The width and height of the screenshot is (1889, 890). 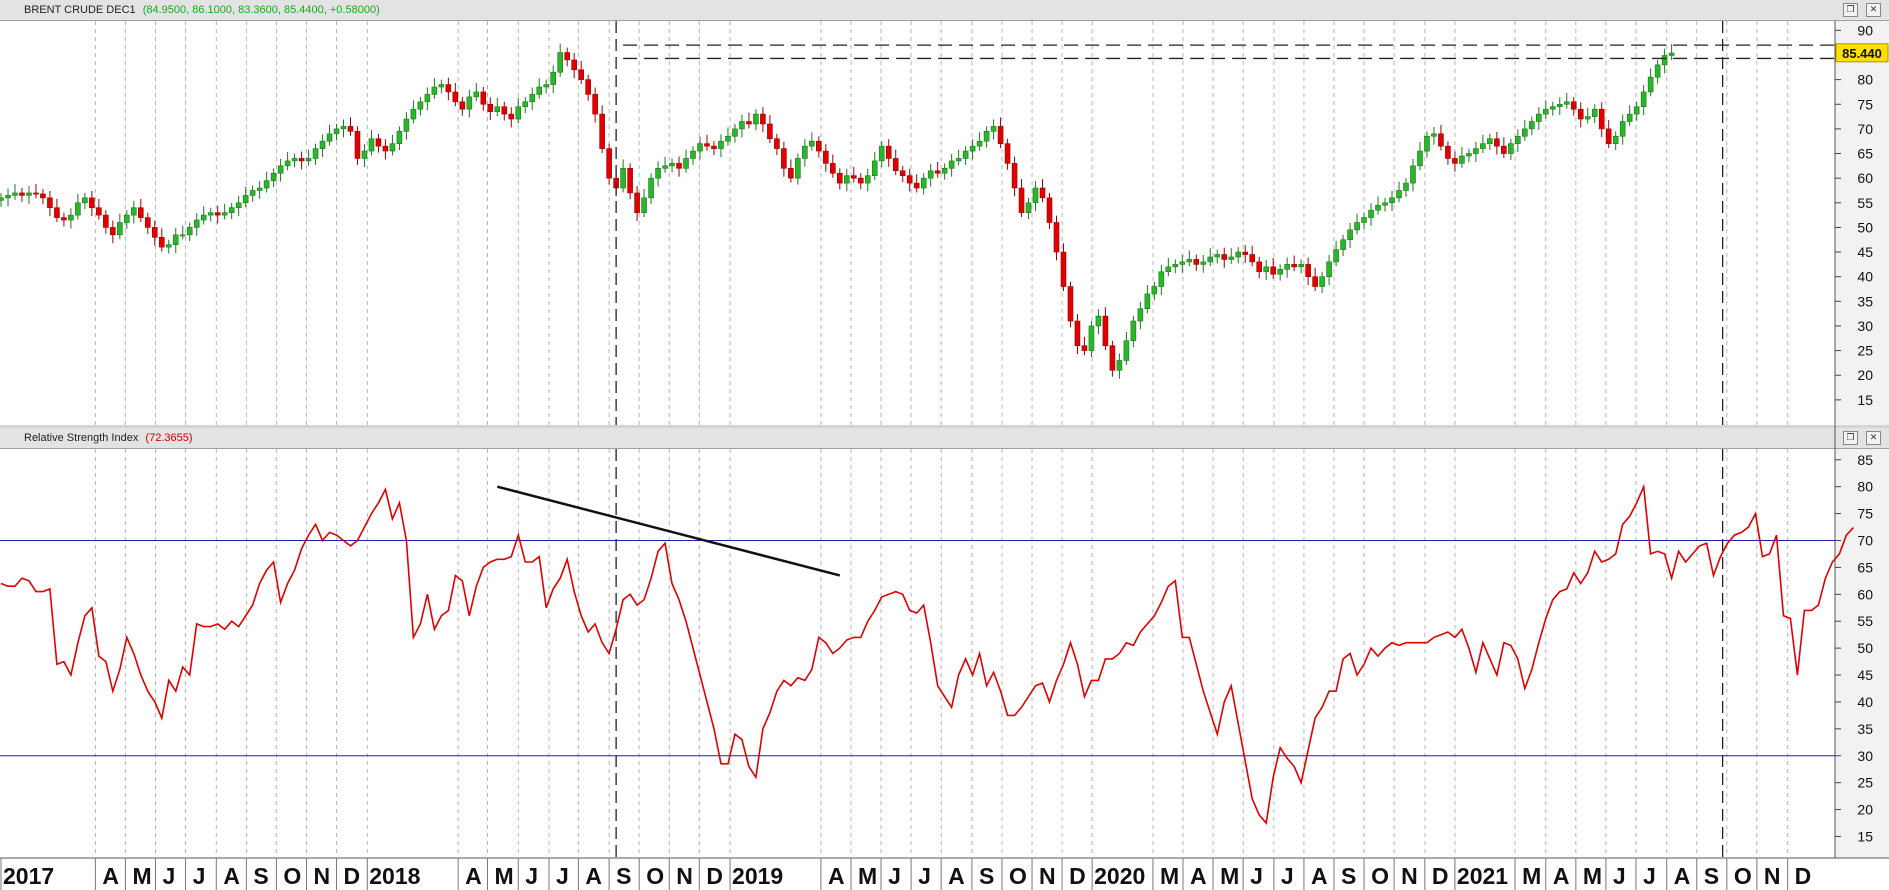 I want to click on price-y-tick-label: 20, so click(x=1865, y=375).